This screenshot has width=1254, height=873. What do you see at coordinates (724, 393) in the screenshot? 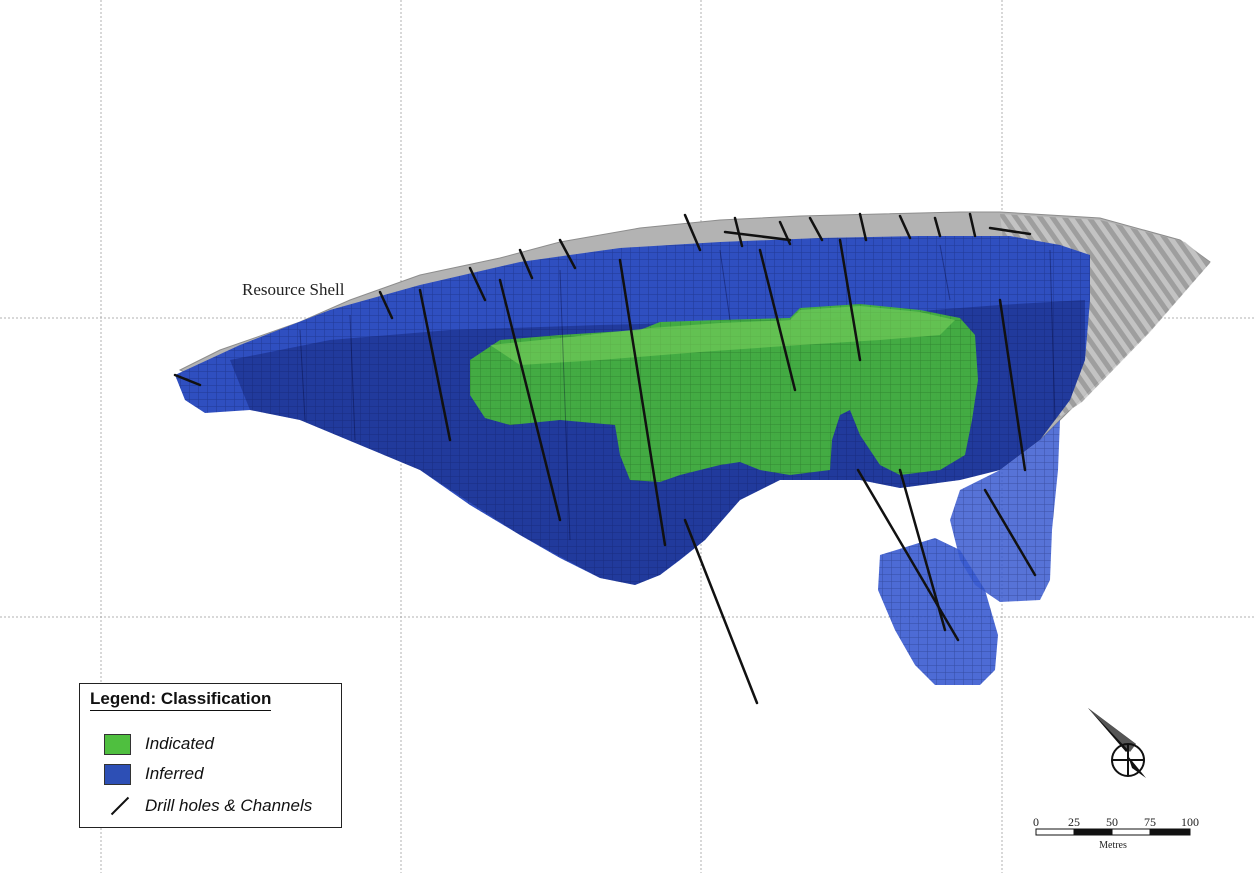
I see `indicated-body` at bounding box center [724, 393].